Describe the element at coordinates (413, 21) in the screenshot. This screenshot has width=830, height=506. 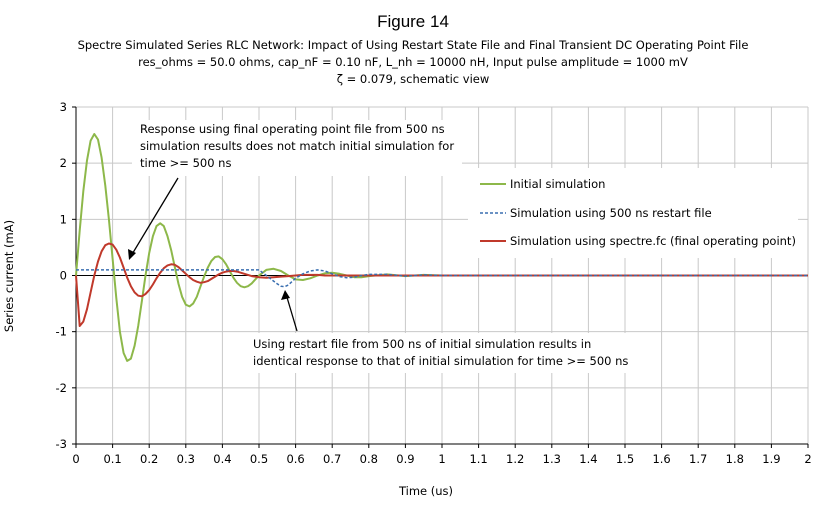
I see `figure-title: Figure 14` at that location.